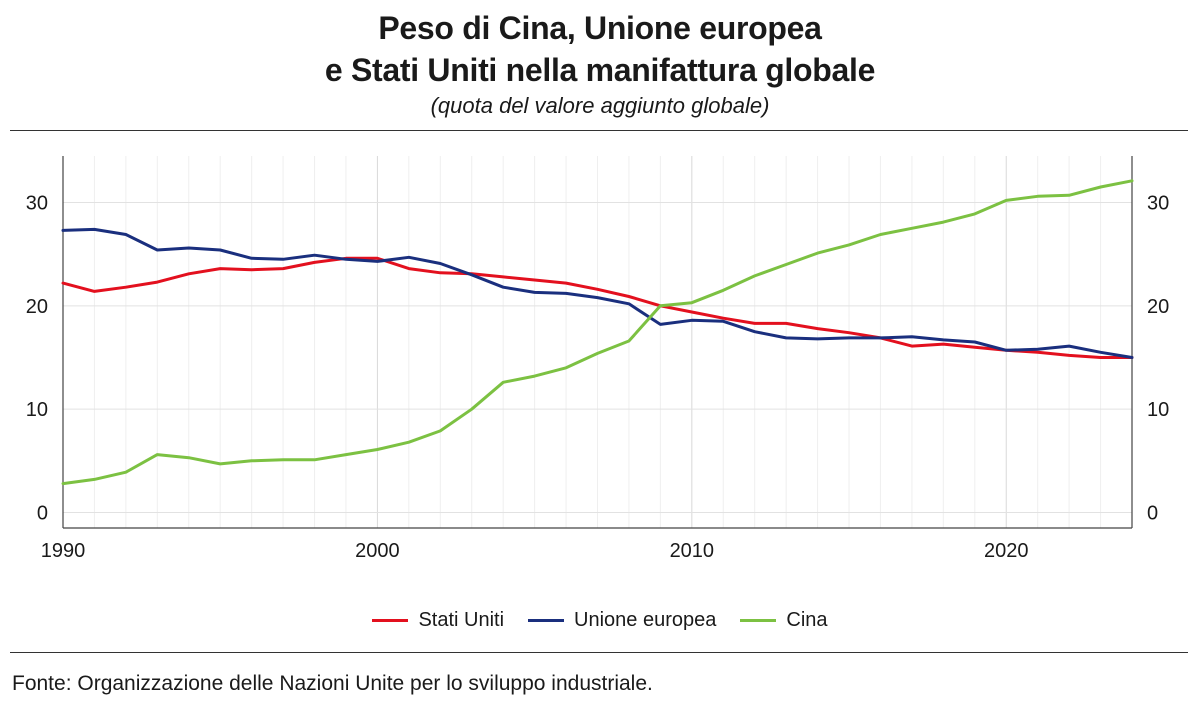 Image resolution: width=1200 pixels, height=713 pixels. I want to click on legend-label-stati-uniti: Stati Uniti, so click(461, 620).